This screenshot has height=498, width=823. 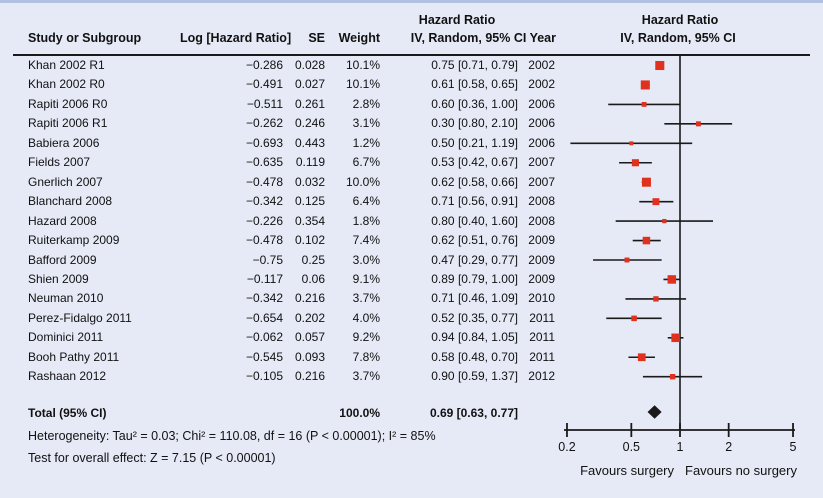 I want to click on study-name: Neuman 2010, so click(x=66, y=298).